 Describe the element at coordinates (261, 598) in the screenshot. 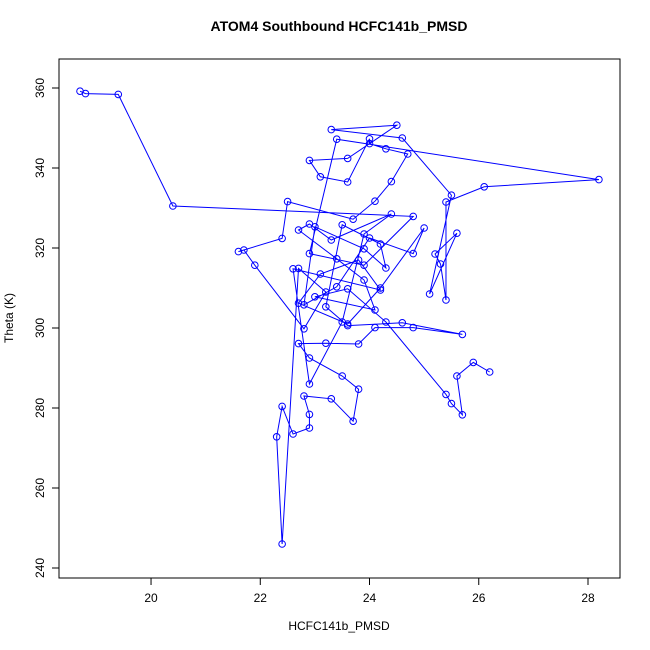

I see `x-tick-label: 22` at that location.